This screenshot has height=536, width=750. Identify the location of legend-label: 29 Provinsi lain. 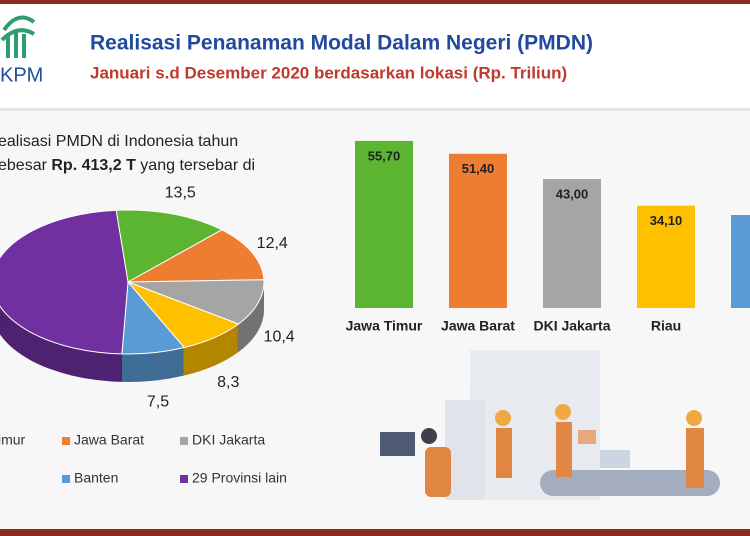
(239, 478).